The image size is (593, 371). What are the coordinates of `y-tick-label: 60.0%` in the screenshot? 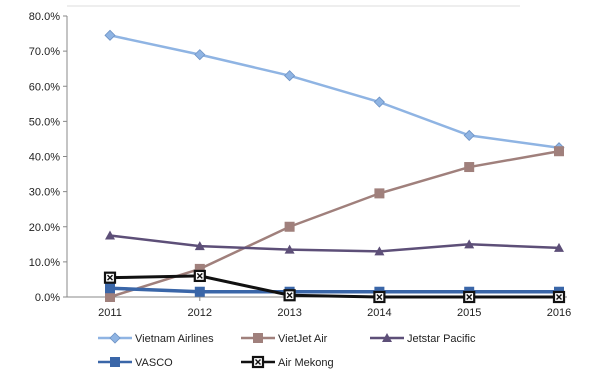 It's located at (44, 87).